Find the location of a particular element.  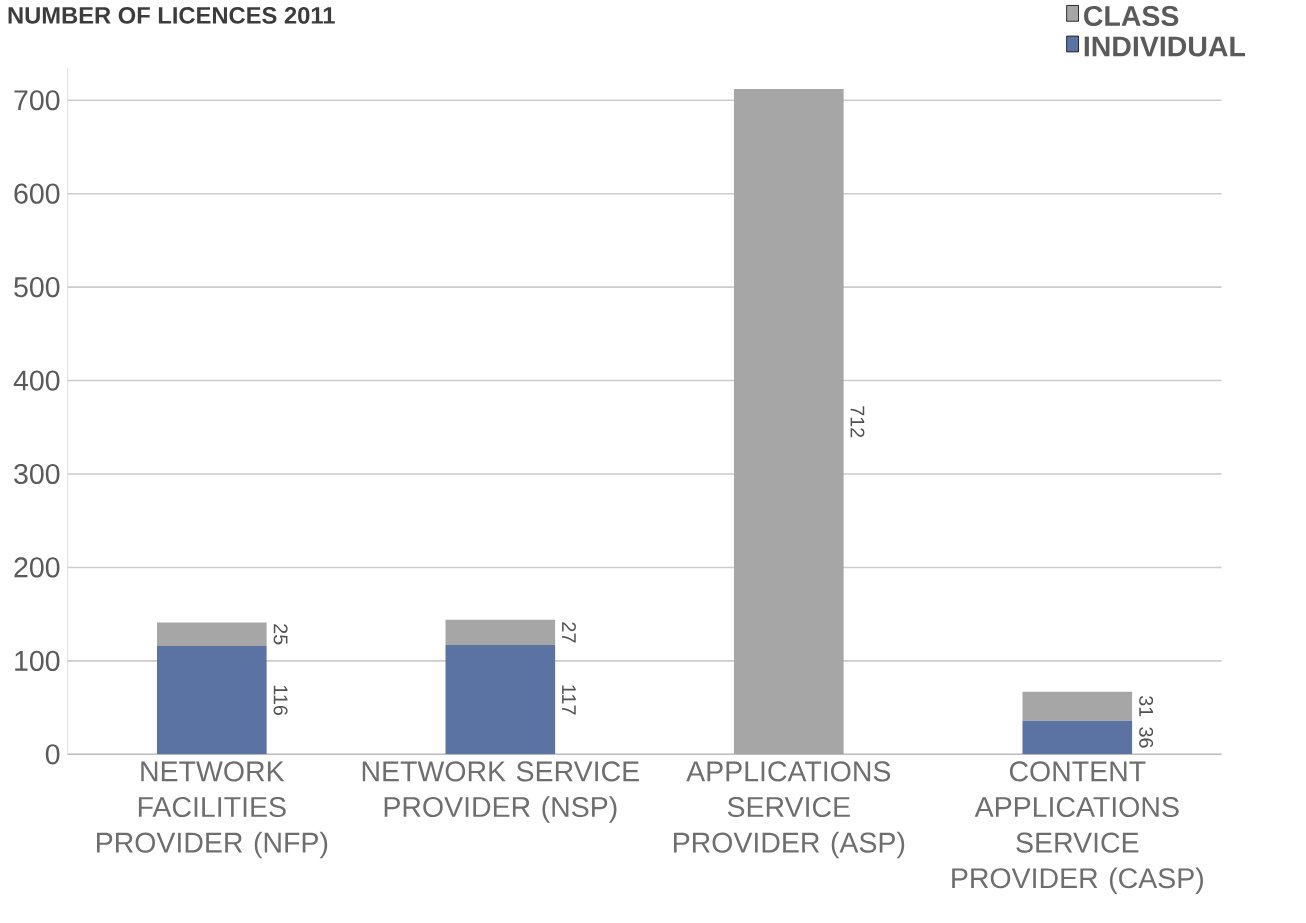

chart-title: NUMBER OF LICENCES 2011 is located at coordinates (171, 15).